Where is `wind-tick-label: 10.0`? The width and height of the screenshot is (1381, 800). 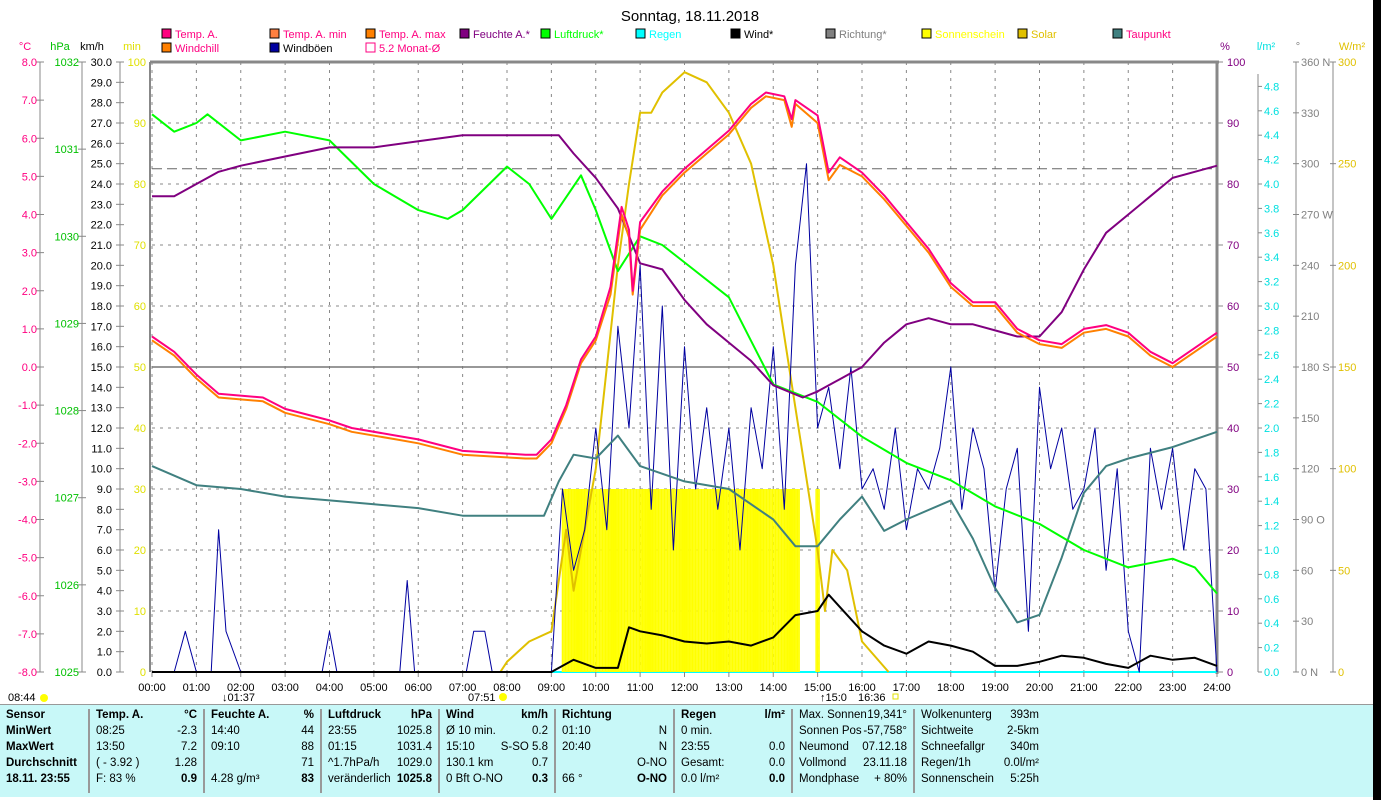
wind-tick-label: 10.0 is located at coordinates (101, 470).